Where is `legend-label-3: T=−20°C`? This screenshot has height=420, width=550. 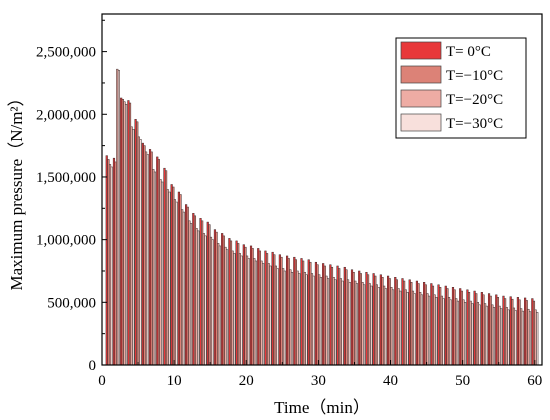
legend-label-3: T=−20°C is located at coordinates (474, 100).